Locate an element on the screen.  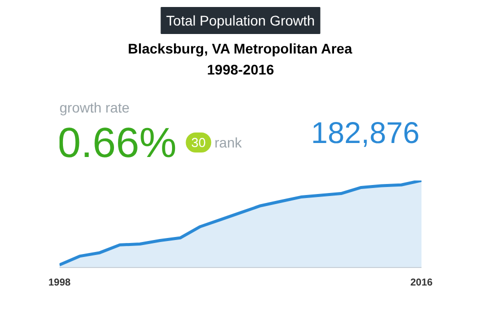
text: rank is located at coordinates (228, 142).